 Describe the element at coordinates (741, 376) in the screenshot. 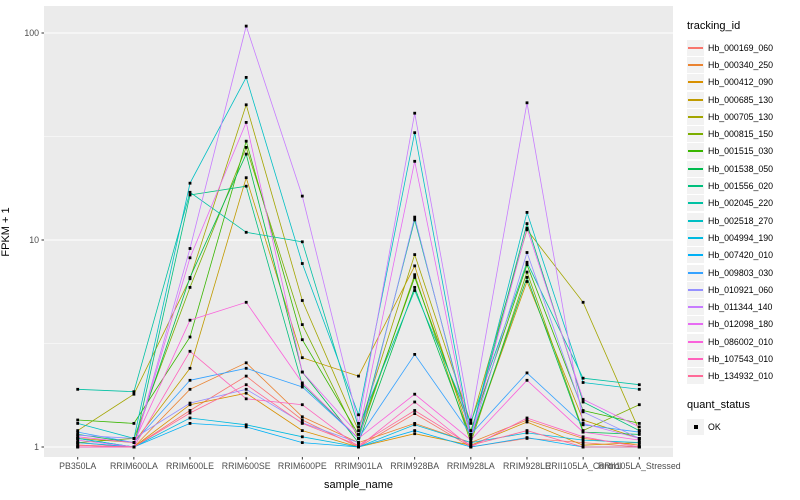

I see `legend-item-label: Hb_134932_010` at that location.